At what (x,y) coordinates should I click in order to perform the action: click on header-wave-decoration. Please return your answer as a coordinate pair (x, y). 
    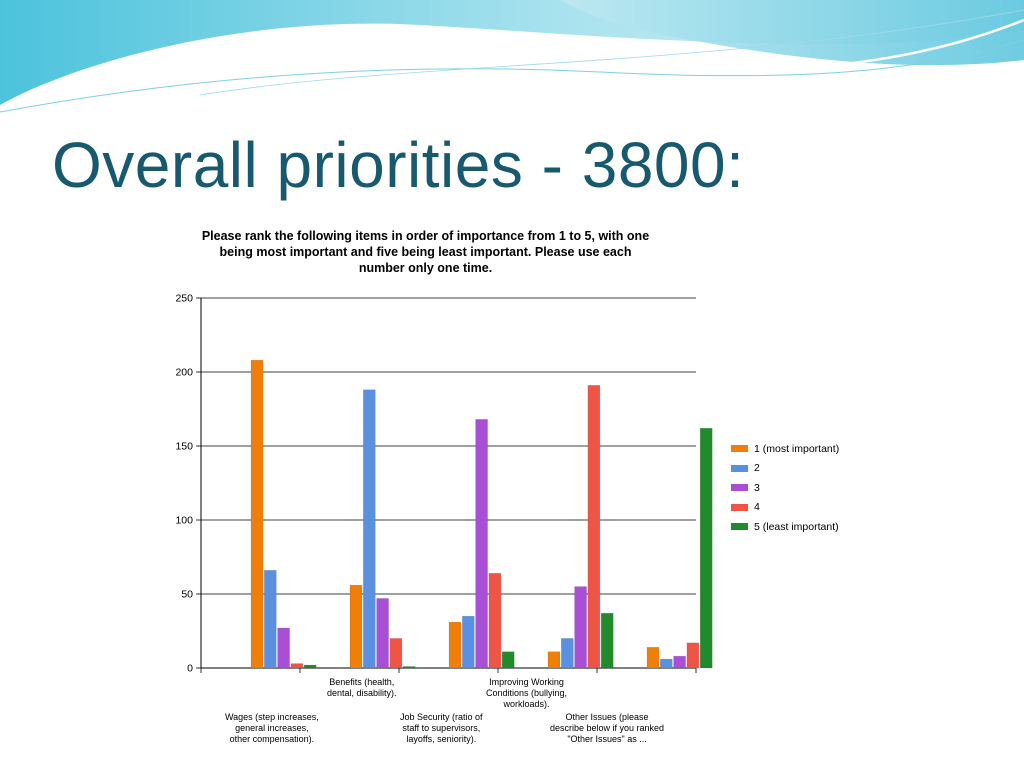
    Looking at the image, I should click on (512, 56).